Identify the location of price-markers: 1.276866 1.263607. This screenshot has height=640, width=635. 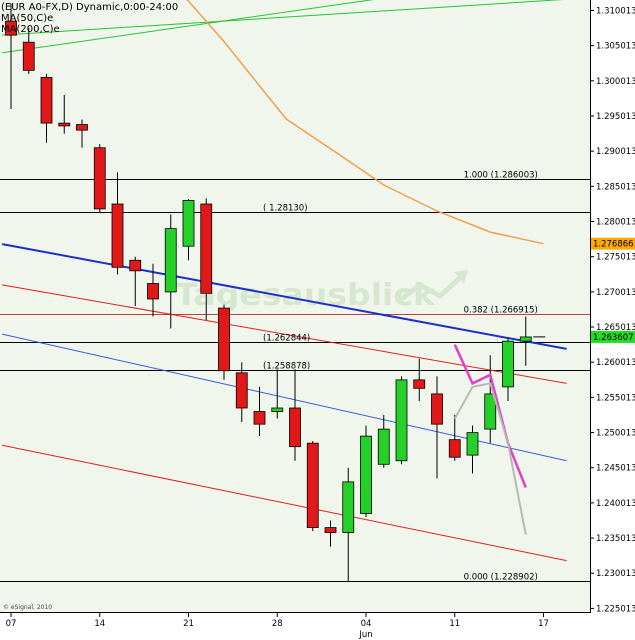
(613, 290).